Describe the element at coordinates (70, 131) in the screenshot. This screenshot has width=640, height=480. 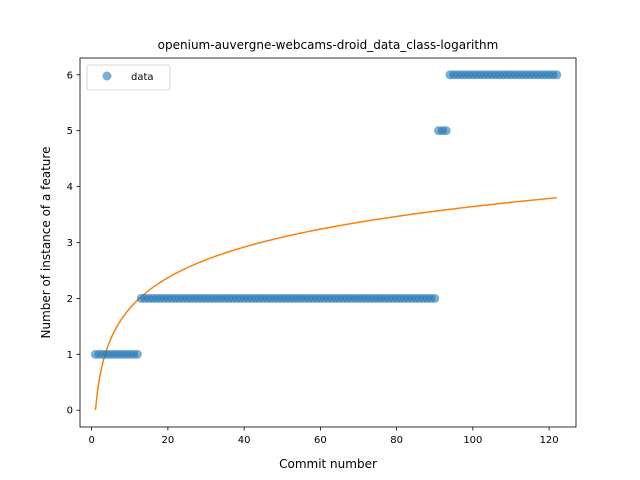
I see `y-tick-label: 5` at that location.